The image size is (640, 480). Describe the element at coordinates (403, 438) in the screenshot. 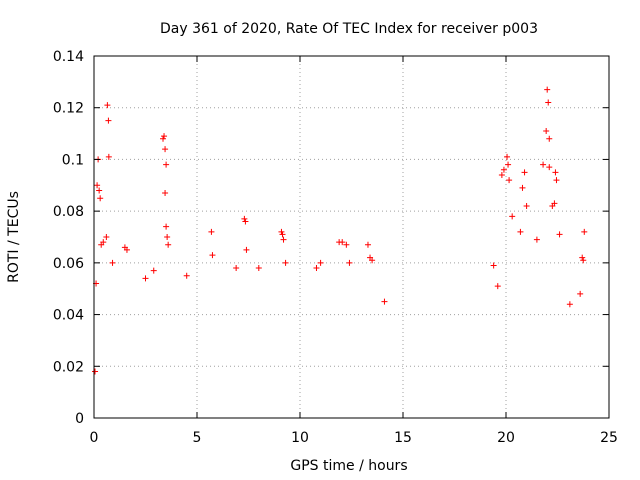

I see `x-tick-label: 15` at that location.